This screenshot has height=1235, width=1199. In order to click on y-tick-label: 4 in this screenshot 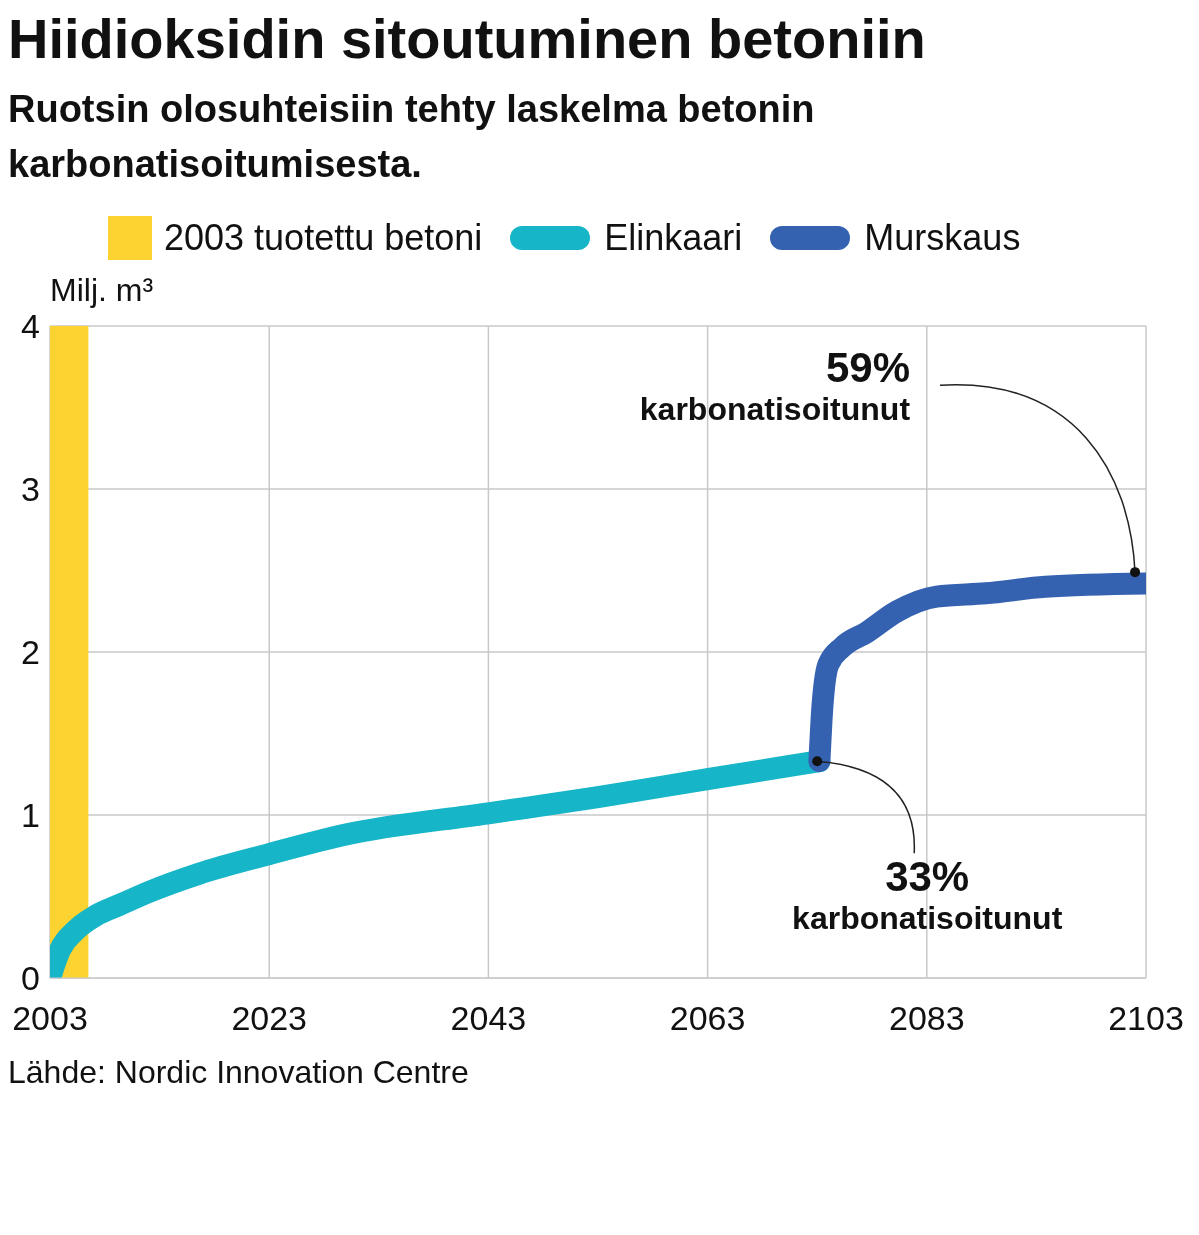, I will do `click(30, 325)`.